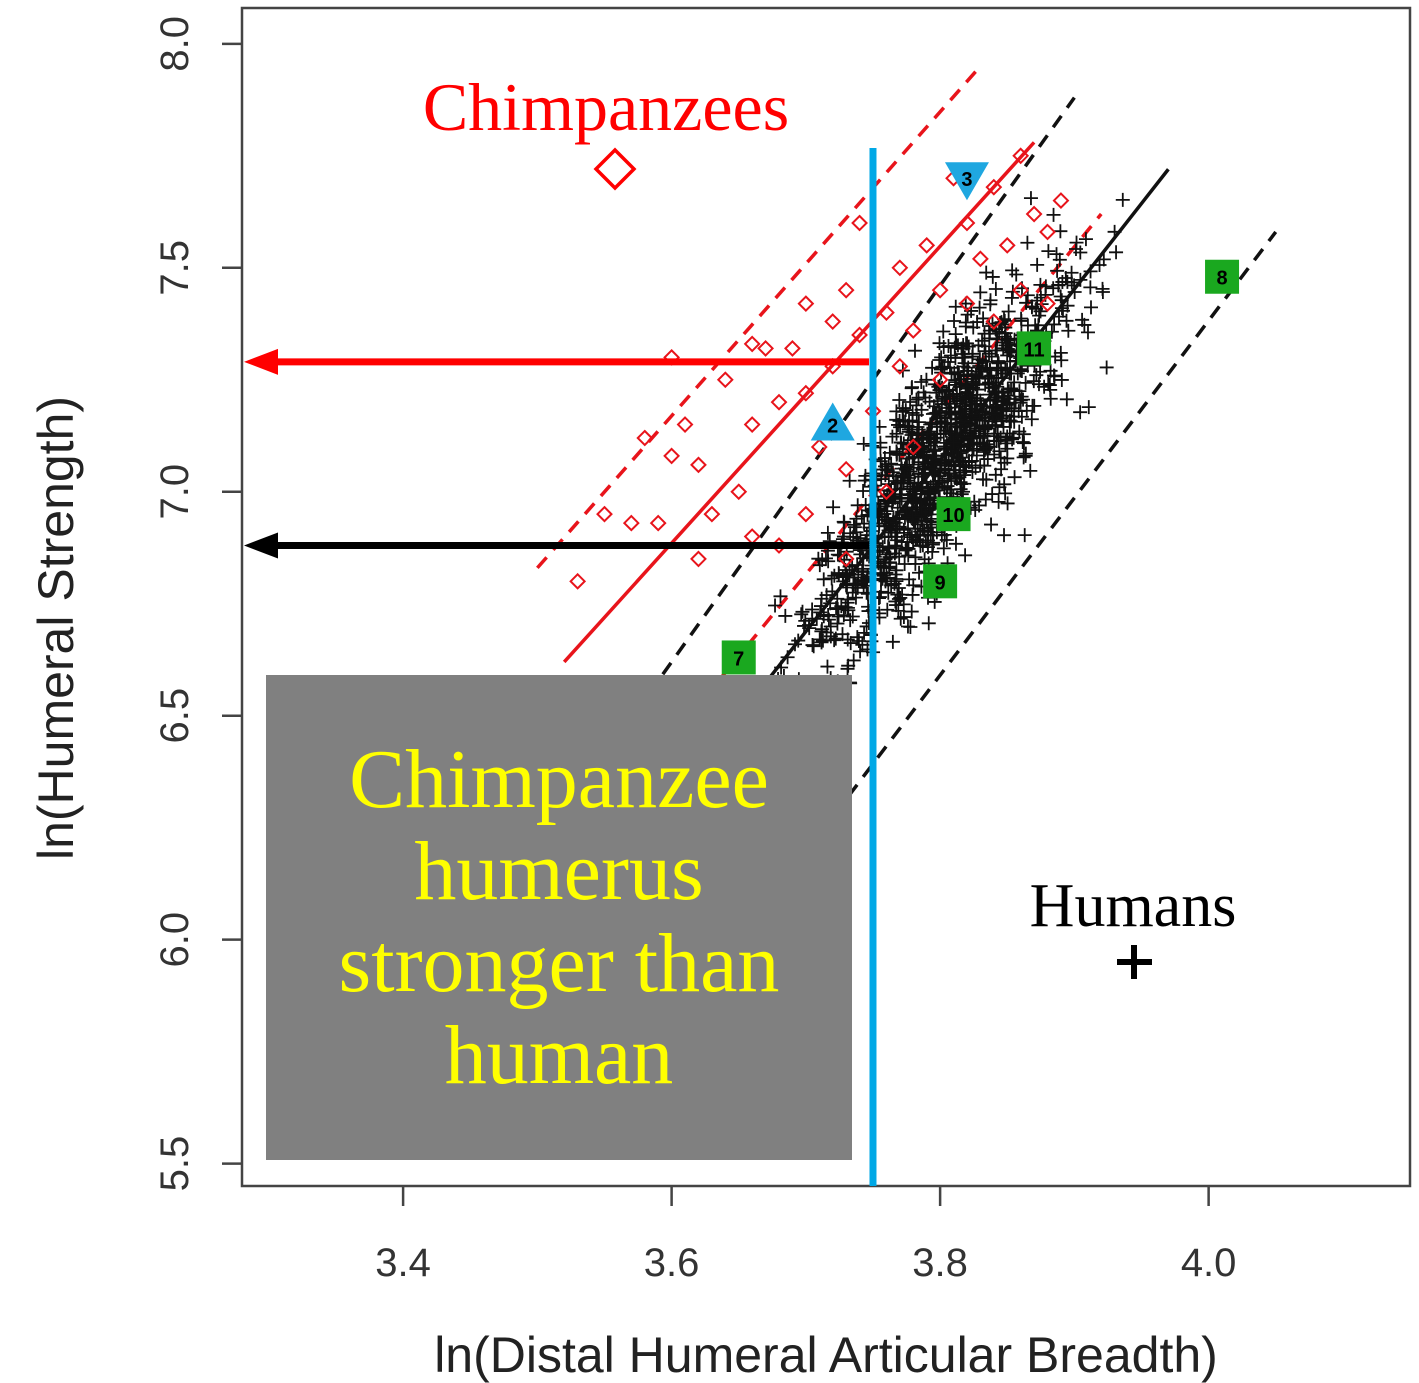  I want to click on fossil-9: 9, so click(940, 581).